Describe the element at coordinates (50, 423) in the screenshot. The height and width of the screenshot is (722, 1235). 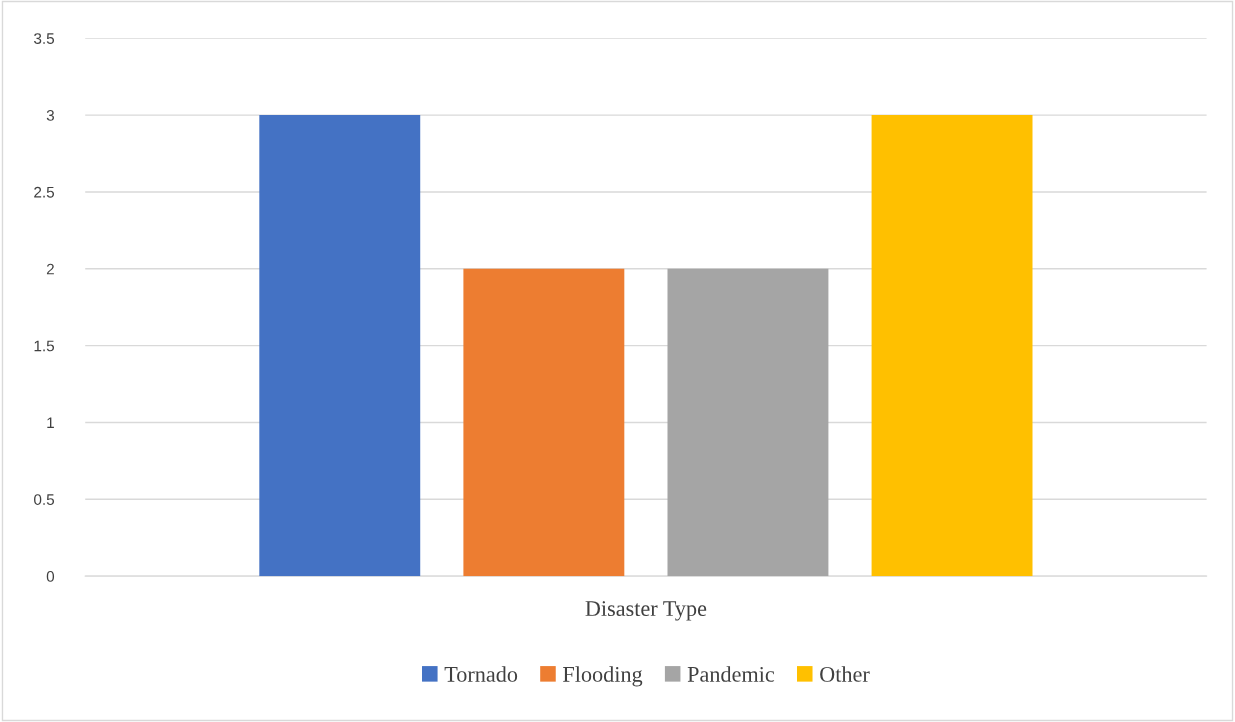
I see `y-tick-label: 1` at that location.